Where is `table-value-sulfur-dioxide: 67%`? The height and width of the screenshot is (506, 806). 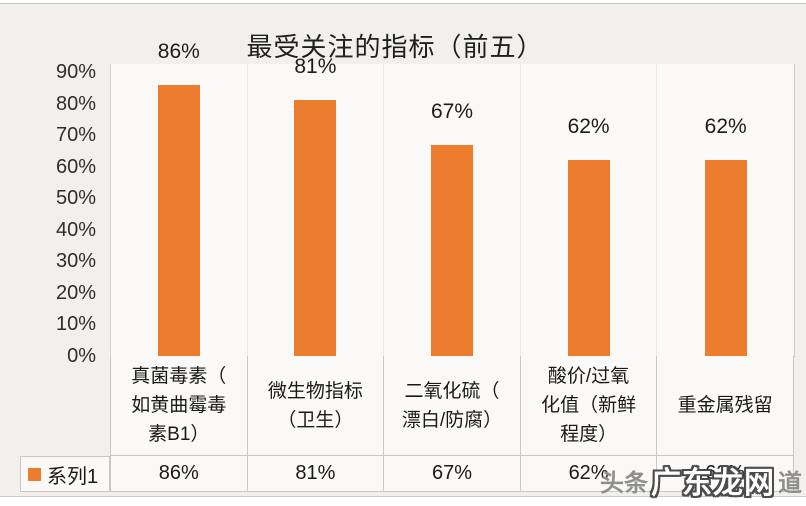
table-value-sulfur-dioxide: 67% is located at coordinates (452, 474).